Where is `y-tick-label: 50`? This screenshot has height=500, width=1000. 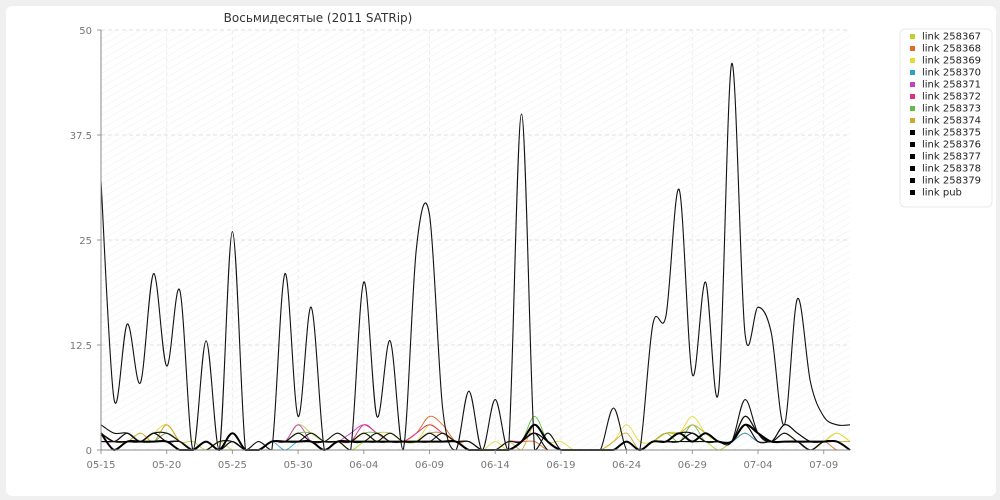 y-tick-label: 50 is located at coordinates (85, 31).